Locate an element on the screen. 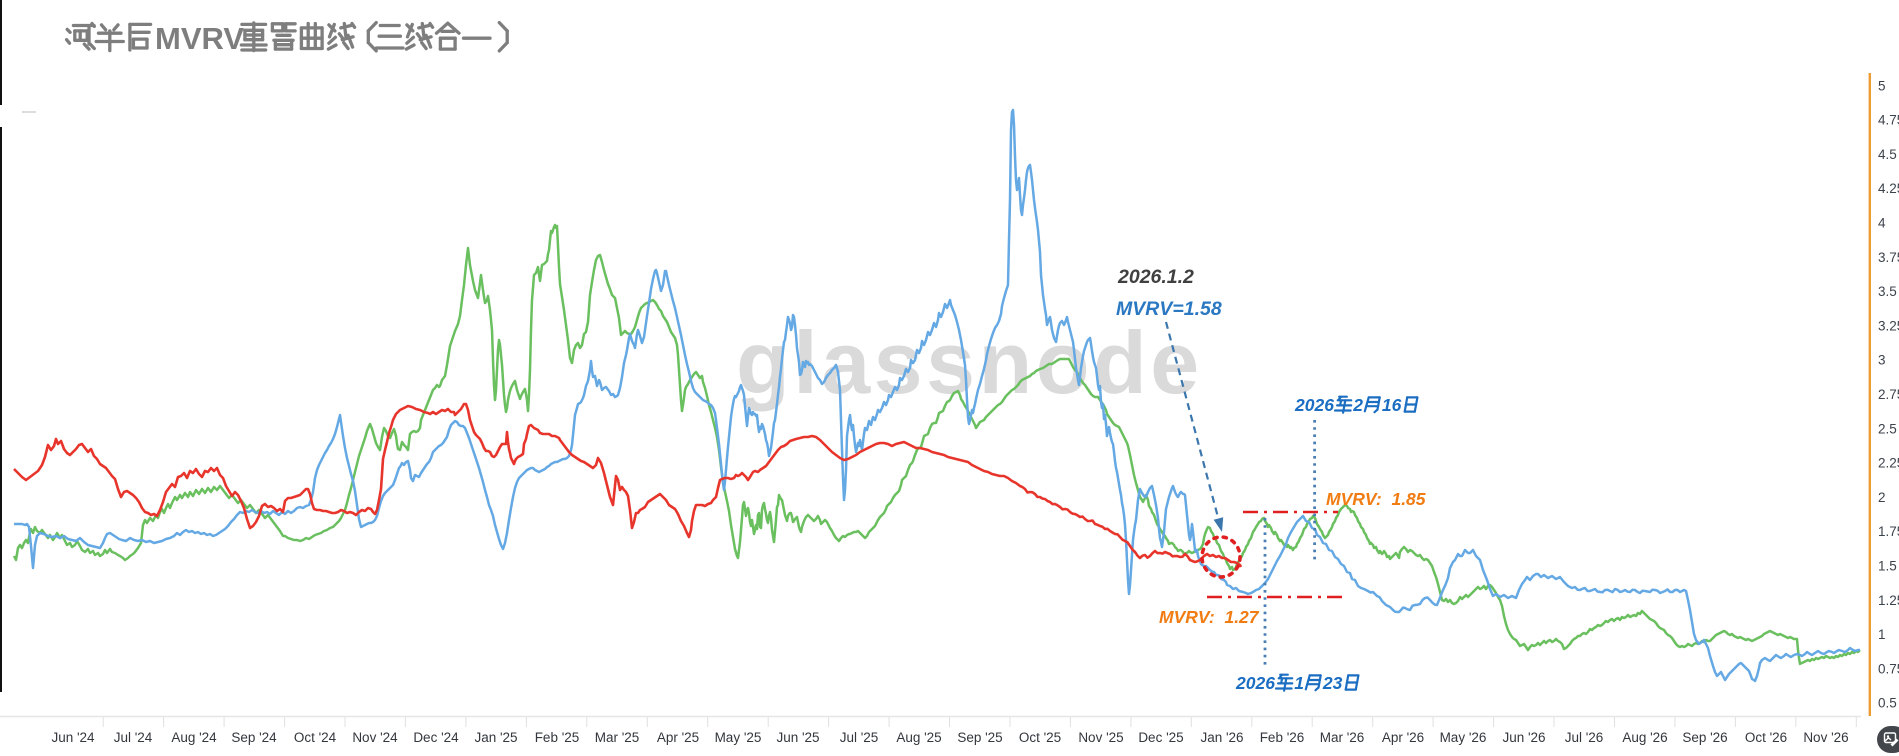 The height and width of the screenshot is (756, 1899). svg-text: Apr '26 is located at coordinates (1403, 737).